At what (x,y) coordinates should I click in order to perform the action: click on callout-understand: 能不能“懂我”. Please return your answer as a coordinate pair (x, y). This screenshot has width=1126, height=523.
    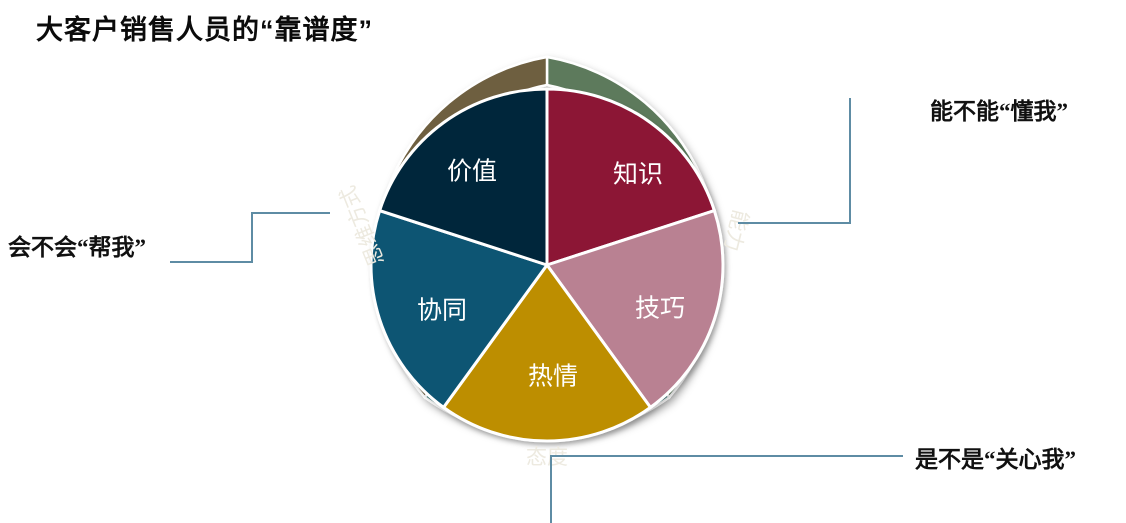
    Looking at the image, I should click on (999, 111).